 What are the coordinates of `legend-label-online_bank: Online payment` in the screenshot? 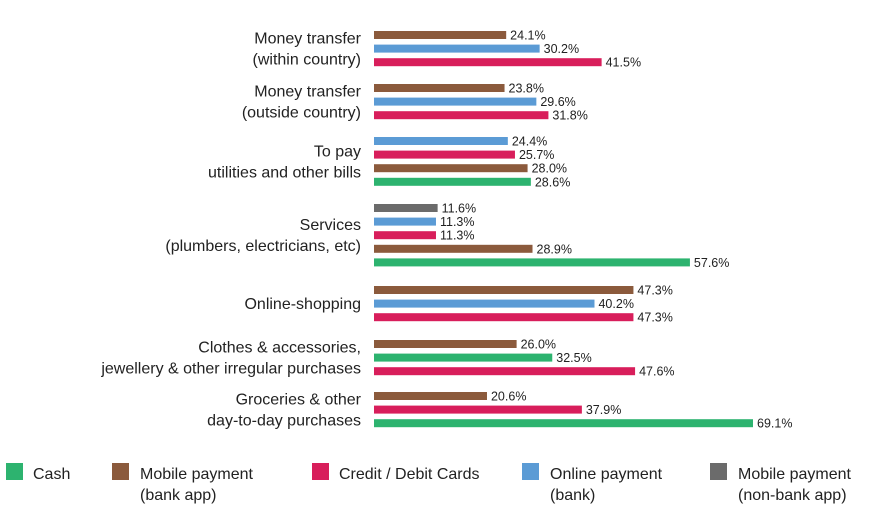 It's located at (606, 474).